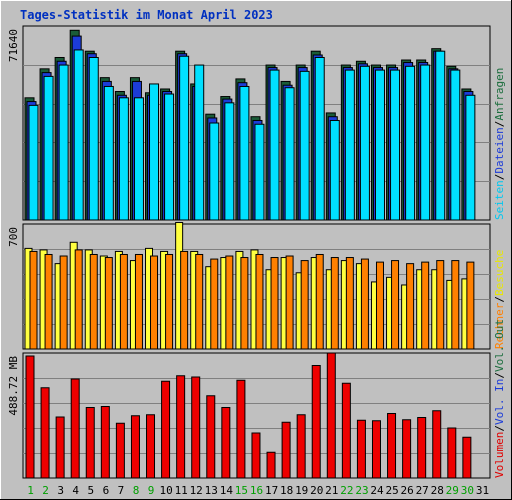  What do you see at coordinates (146, 15) in the screenshot?
I see `chart-title: Tages-Statistik im Monat April 2023` at bounding box center [146, 15].